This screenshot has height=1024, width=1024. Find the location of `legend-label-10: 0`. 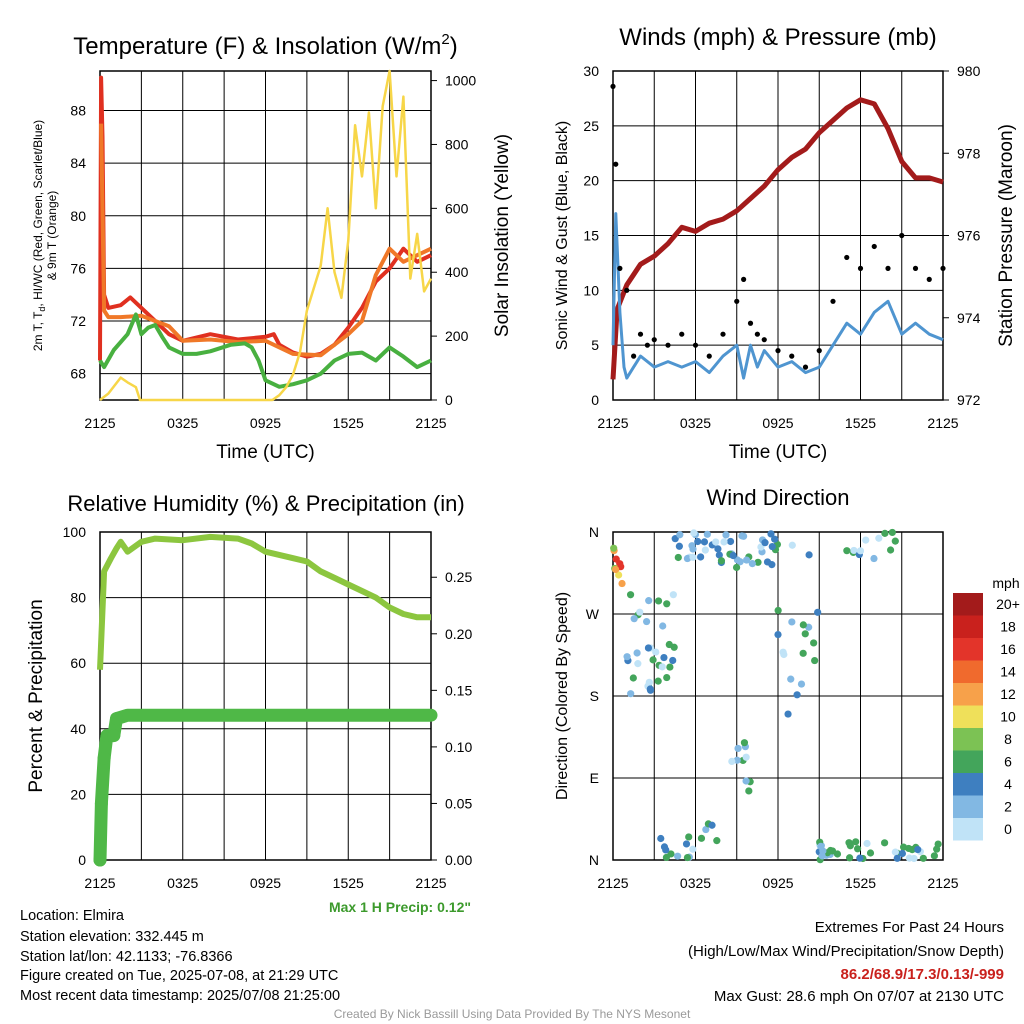

legend-label-10: 0 is located at coordinates (1008, 829).